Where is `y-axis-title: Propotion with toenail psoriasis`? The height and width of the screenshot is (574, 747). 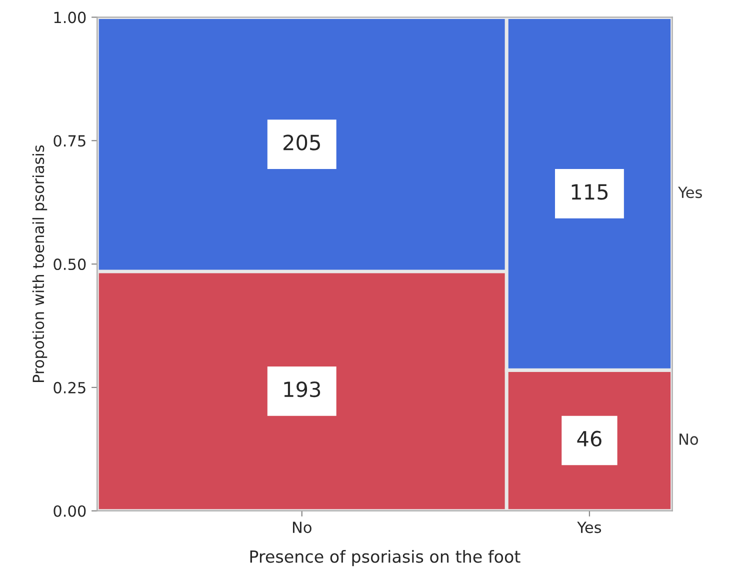
y-axis-title: Propotion with toenail psoriasis is located at coordinates (40, 263).